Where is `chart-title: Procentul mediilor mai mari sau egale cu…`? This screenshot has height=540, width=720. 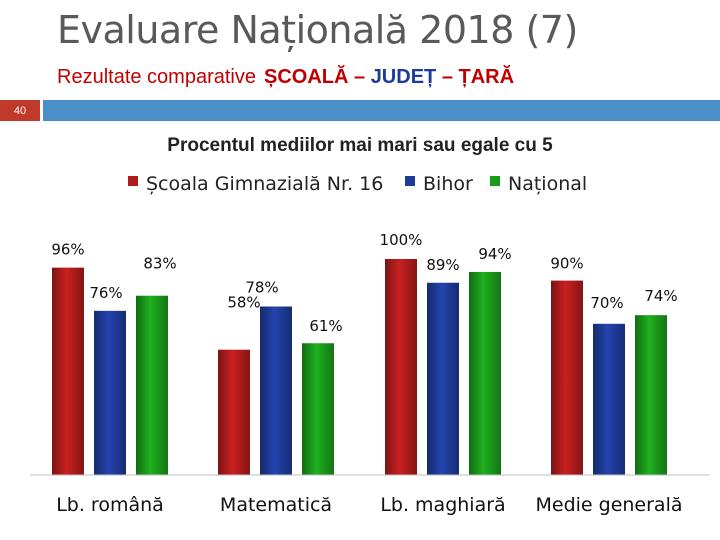 chart-title: Procentul mediilor mai mari sau egale cu… is located at coordinates (360, 145).